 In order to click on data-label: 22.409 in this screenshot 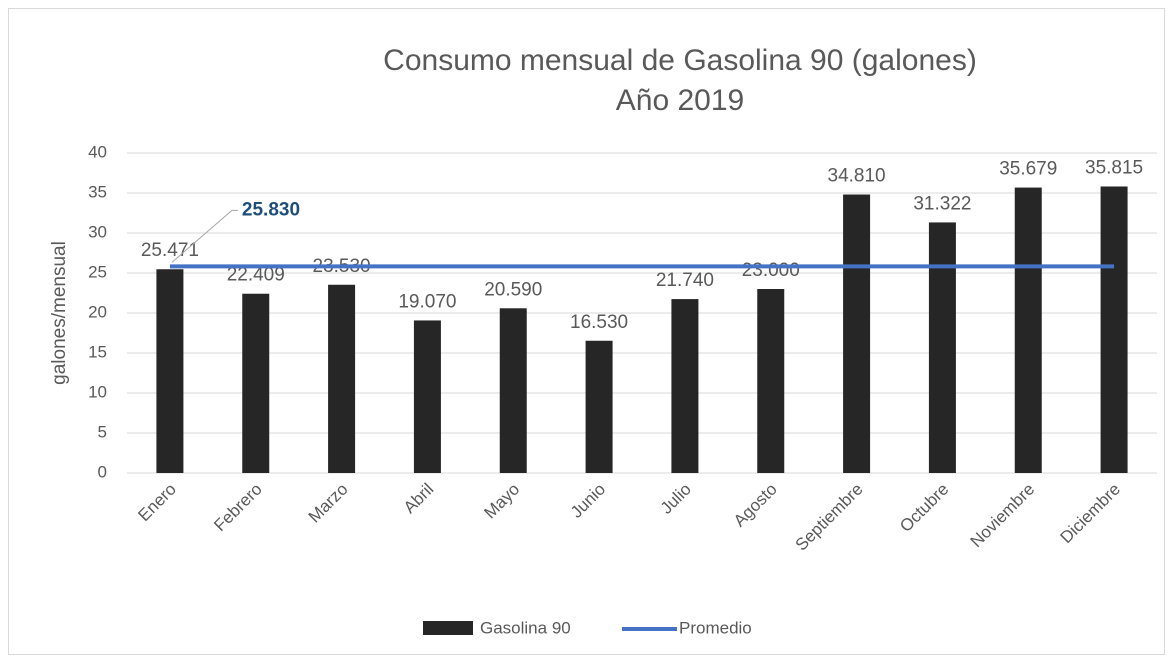, I will do `click(256, 275)`.